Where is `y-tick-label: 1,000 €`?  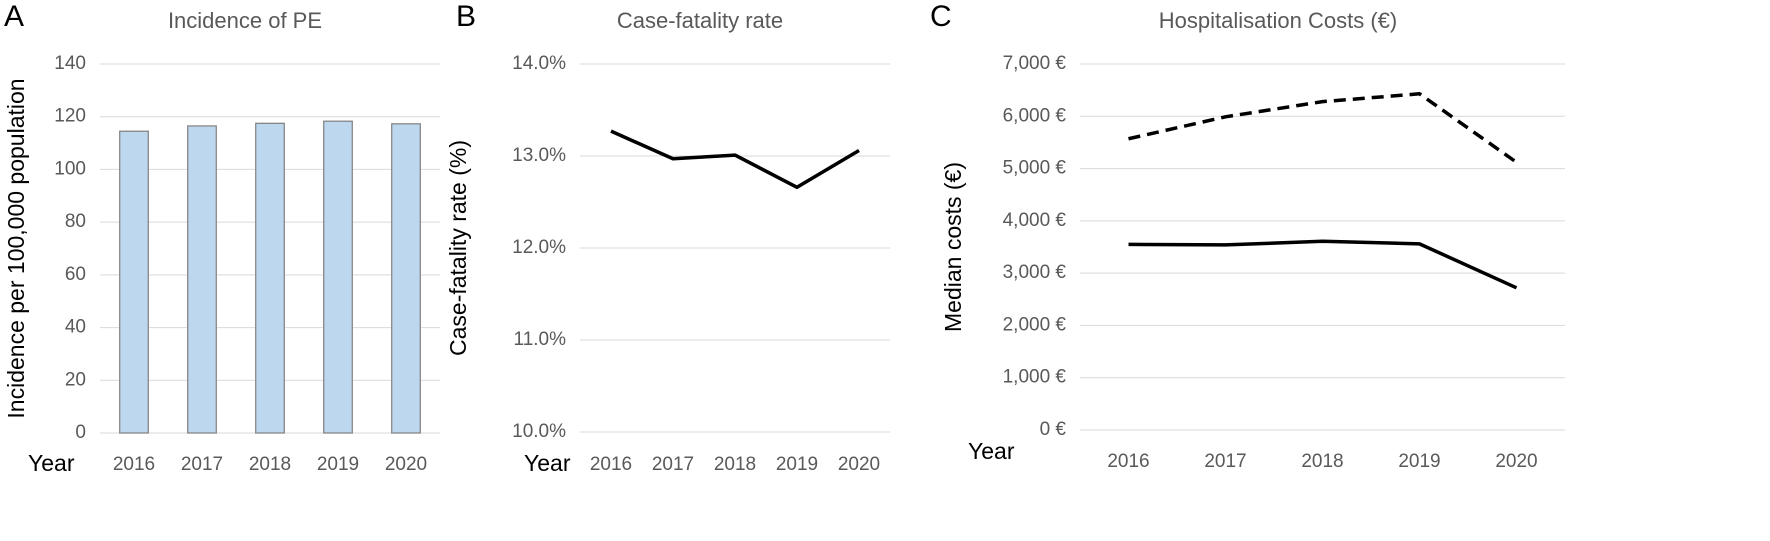 y-tick-label: 1,000 € is located at coordinates (1035, 377).